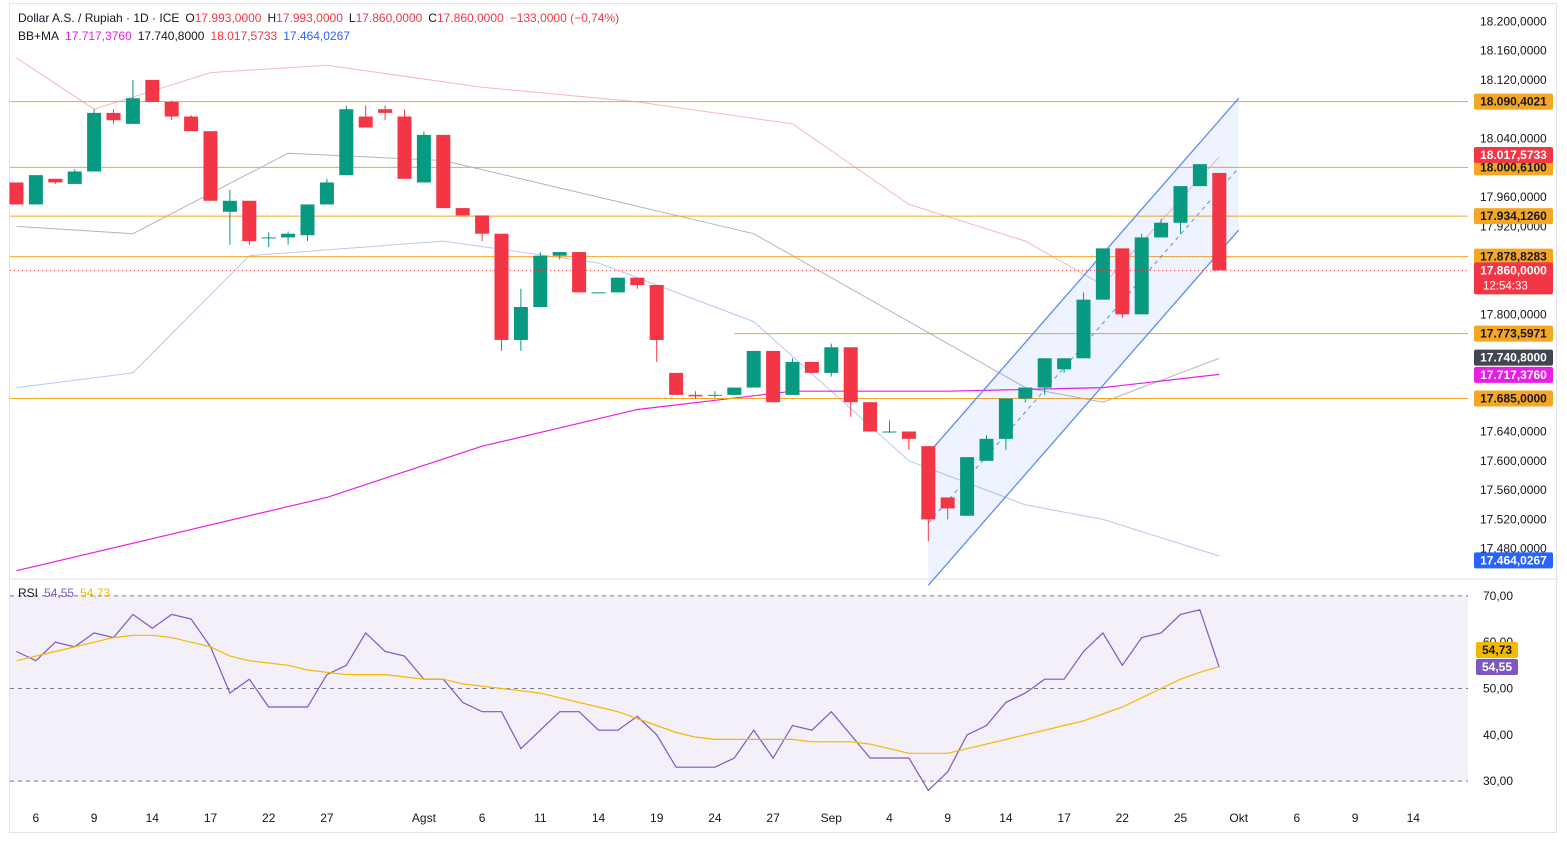 Image resolution: width=1567 pixels, height=844 pixels. What do you see at coordinates (95, 593) in the screenshot?
I see `rsi-ma-value: 54,73` at bounding box center [95, 593].